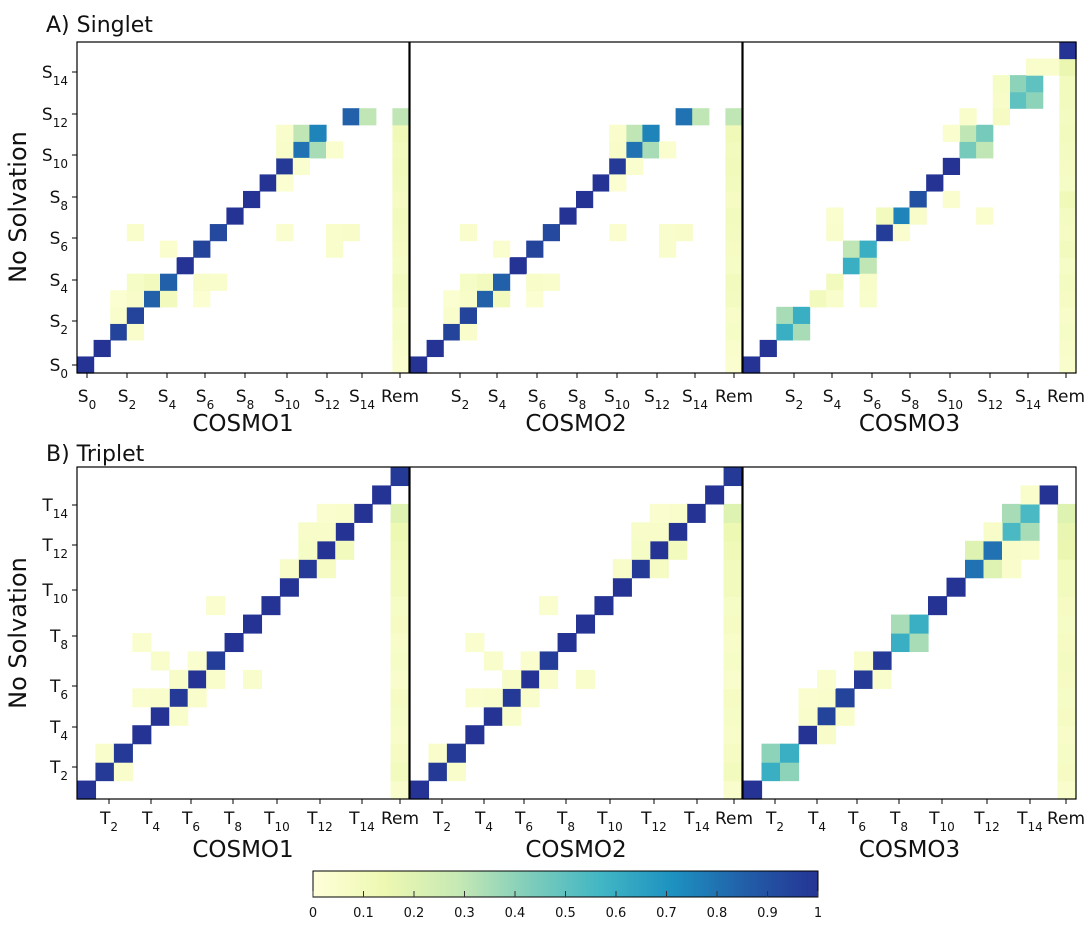  I want to click on colorbar-tick-label: 0.8, so click(717, 913).